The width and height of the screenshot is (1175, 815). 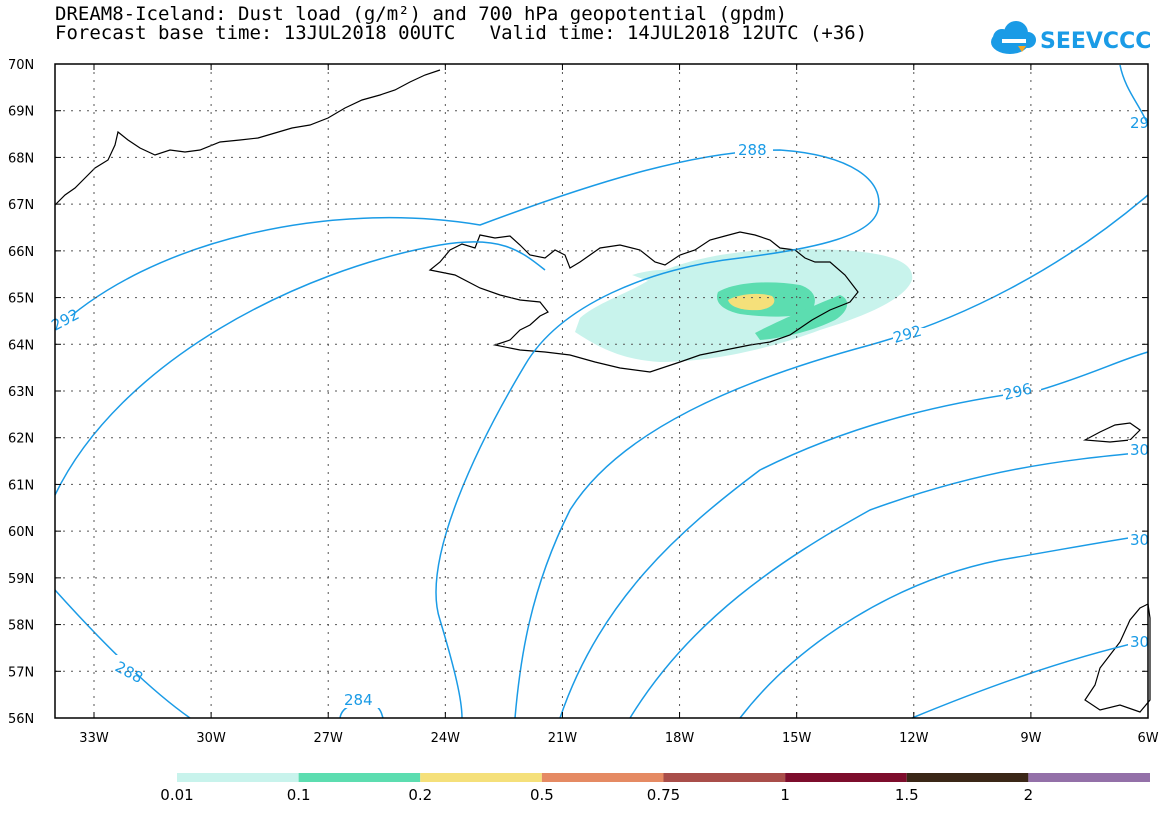 What do you see at coordinates (21, 626) in the screenshot?
I see `lat-label: 58N` at bounding box center [21, 626].